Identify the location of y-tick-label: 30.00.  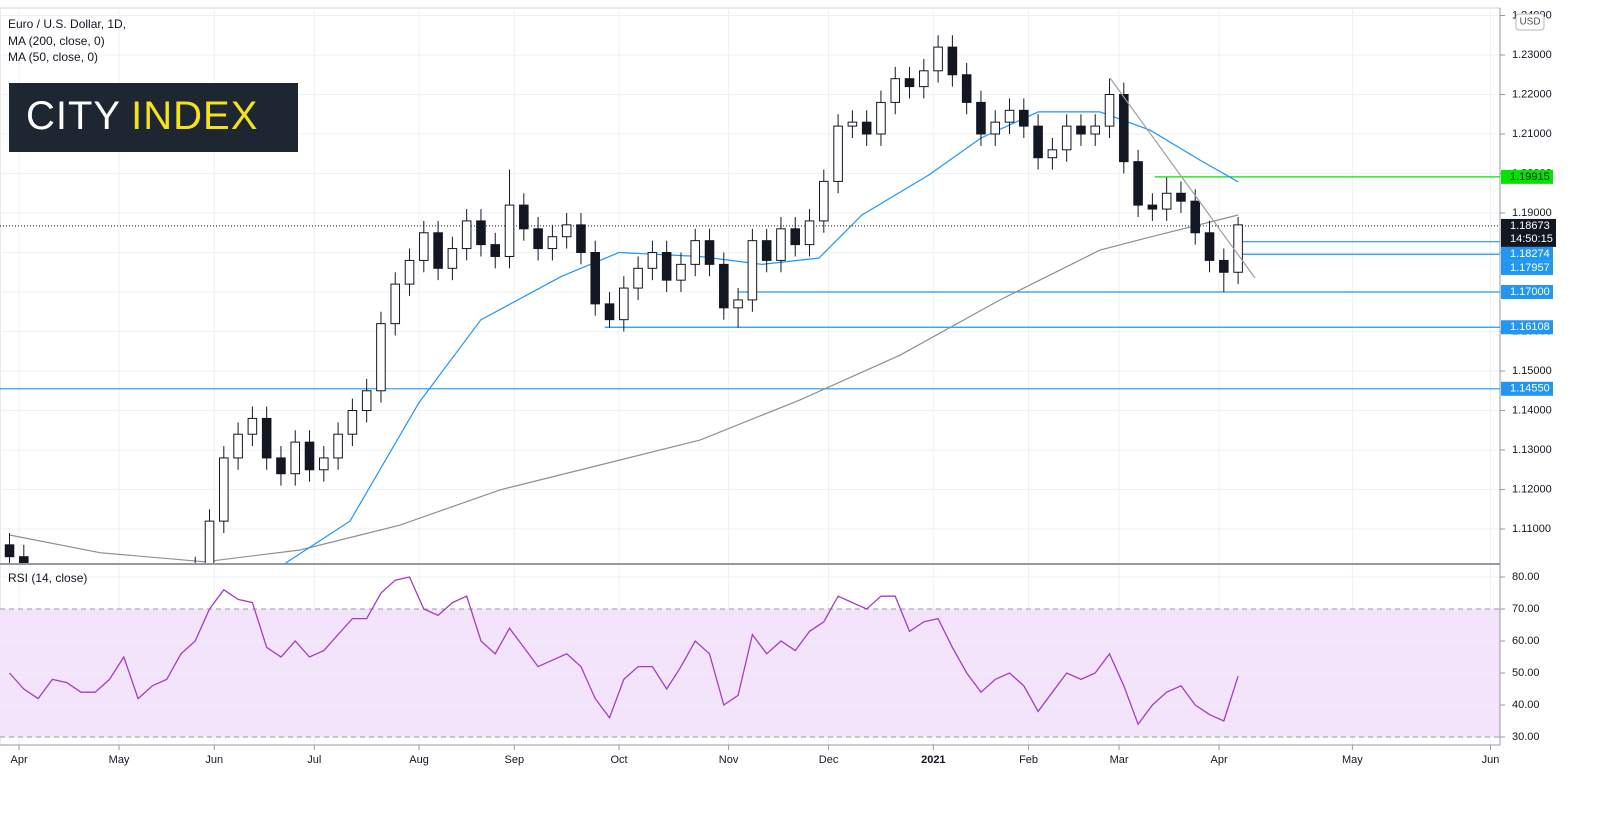
(1526, 737).